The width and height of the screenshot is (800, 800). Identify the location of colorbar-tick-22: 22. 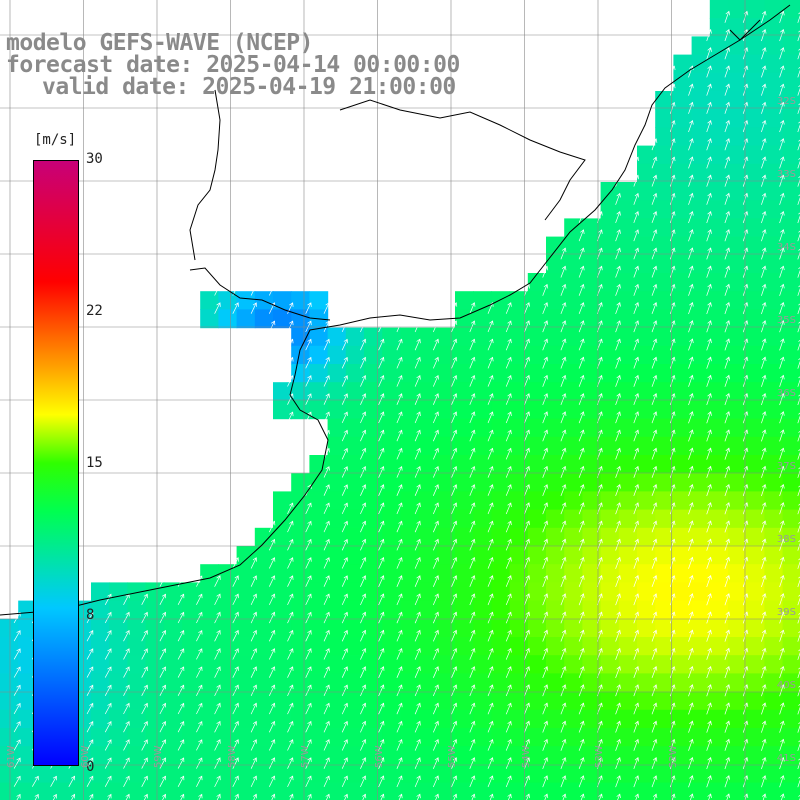
(94, 311).